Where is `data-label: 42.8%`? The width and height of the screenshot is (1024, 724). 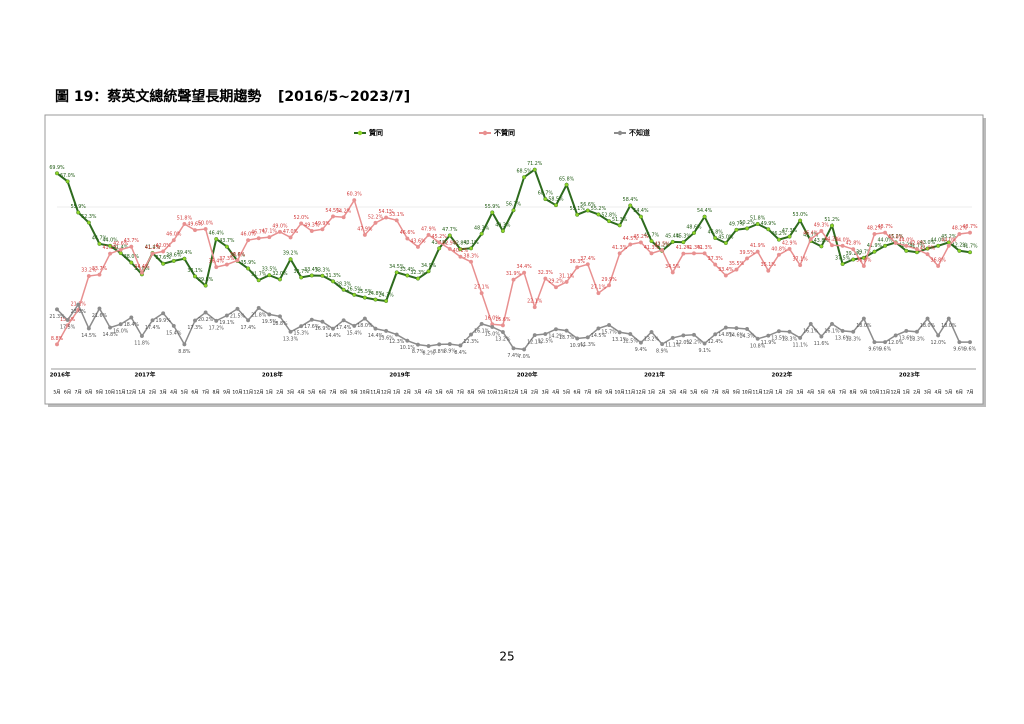
data-label: 42.8% is located at coordinates (854, 244).